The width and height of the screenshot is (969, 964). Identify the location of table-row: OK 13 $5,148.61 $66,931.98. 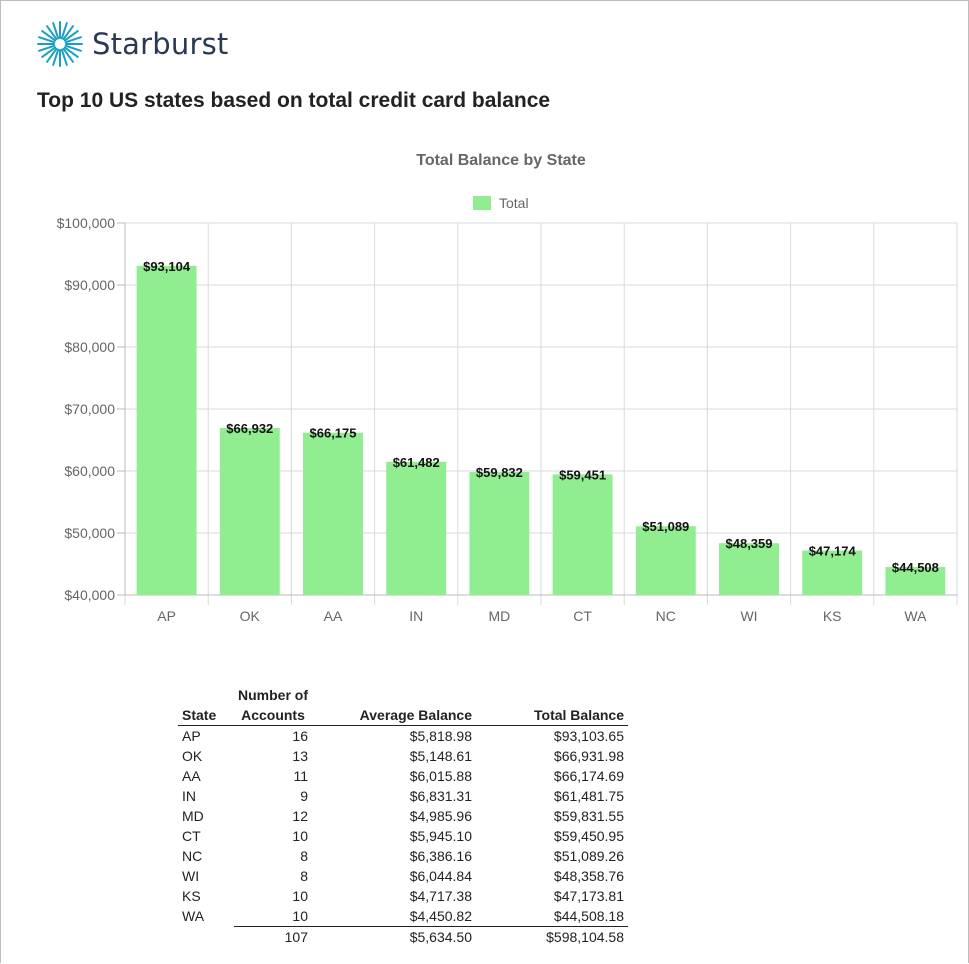
(403, 756).